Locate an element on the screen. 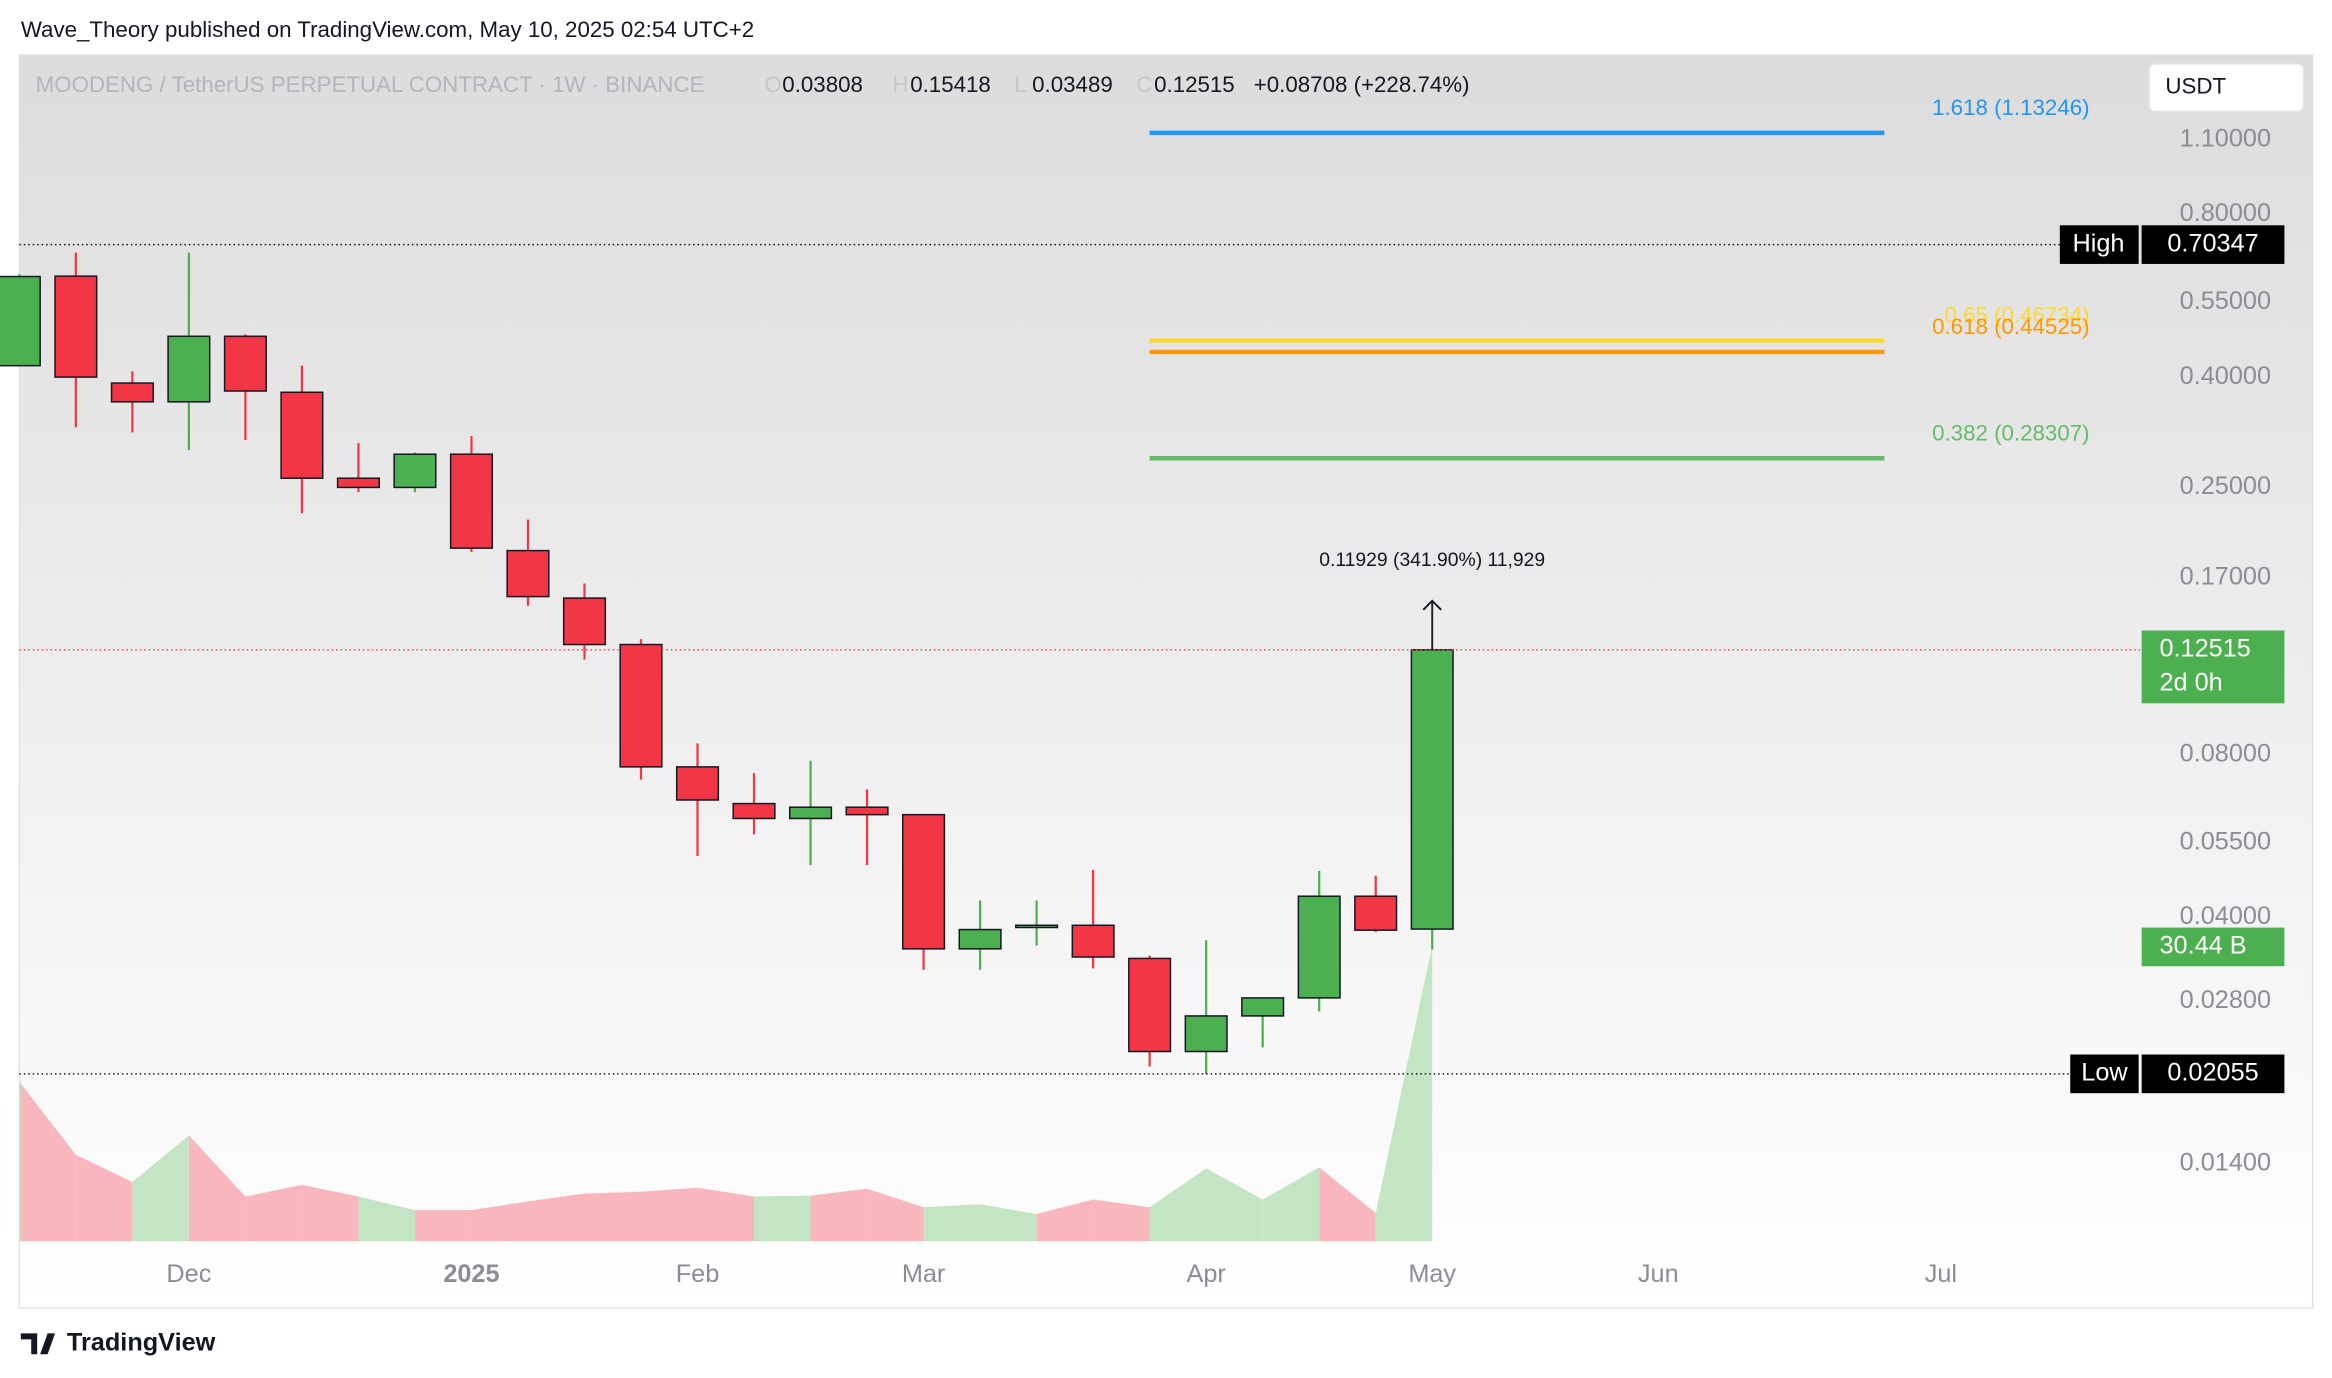  currency-button is located at coordinates (2226, 88).